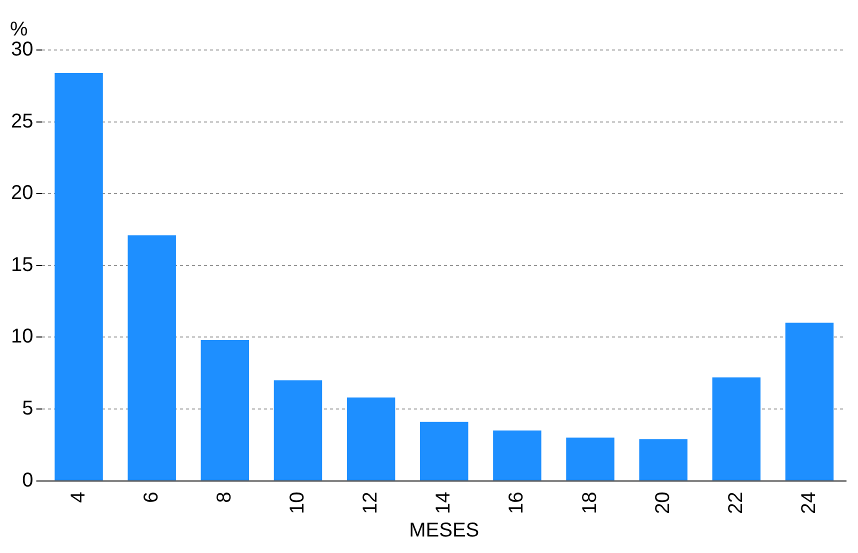 The height and width of the screenshot is (553, 858). Describe the element at coordinates (19, 29) in the screenshot. I see `y-axis-title: %` at that location.